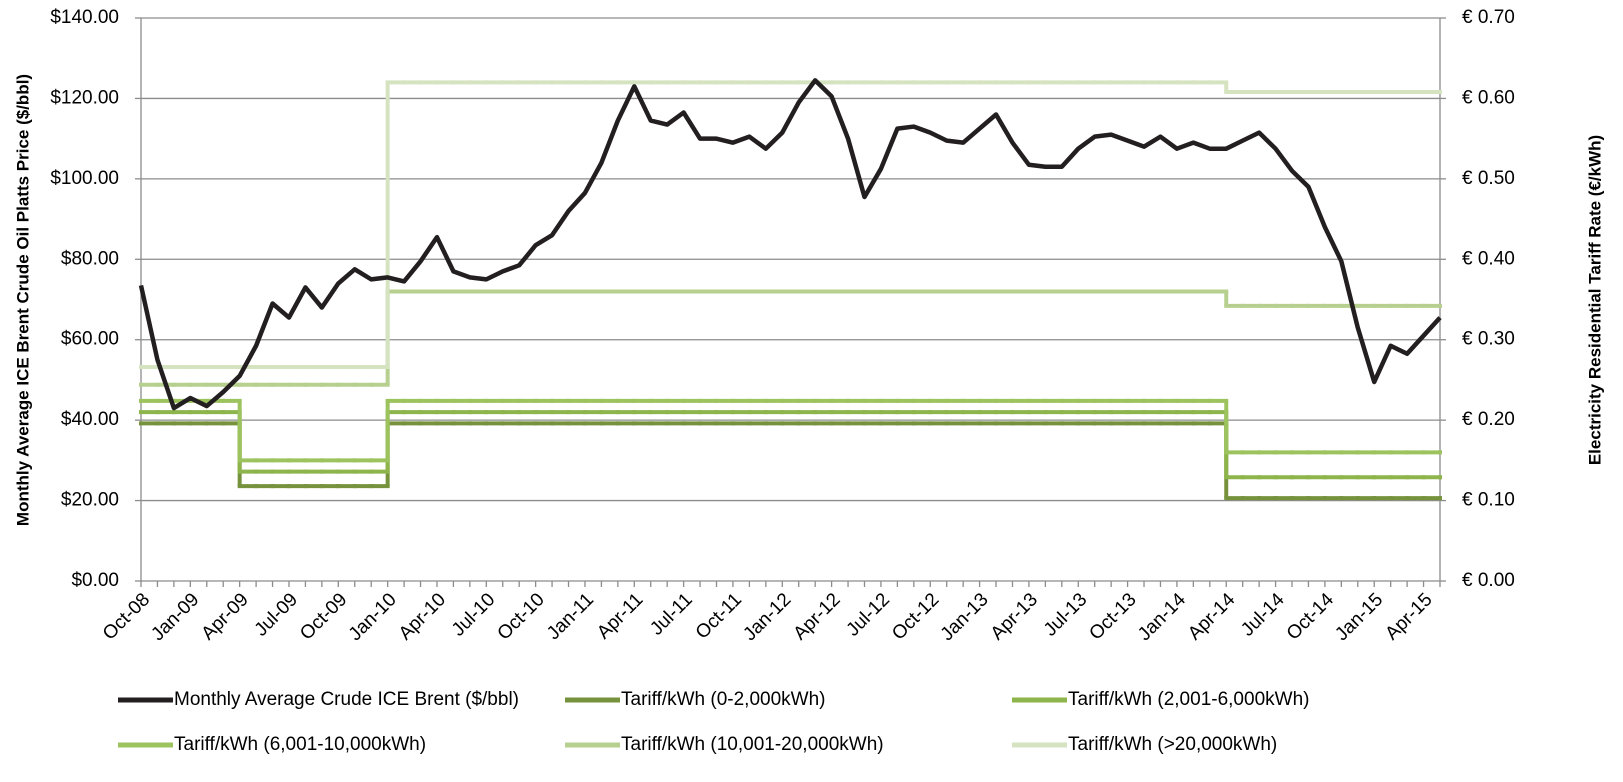  I want to click on legend-label: Tariff/kWh (6,001-10,000kWh), so click(300, 744).